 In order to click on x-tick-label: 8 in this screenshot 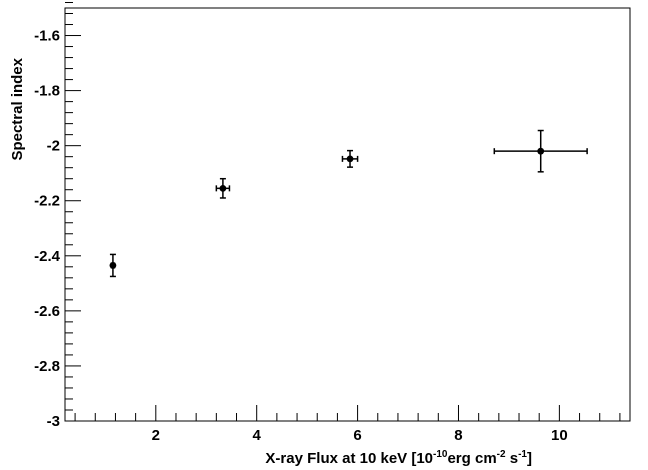, I will do `click(458, 435)`.